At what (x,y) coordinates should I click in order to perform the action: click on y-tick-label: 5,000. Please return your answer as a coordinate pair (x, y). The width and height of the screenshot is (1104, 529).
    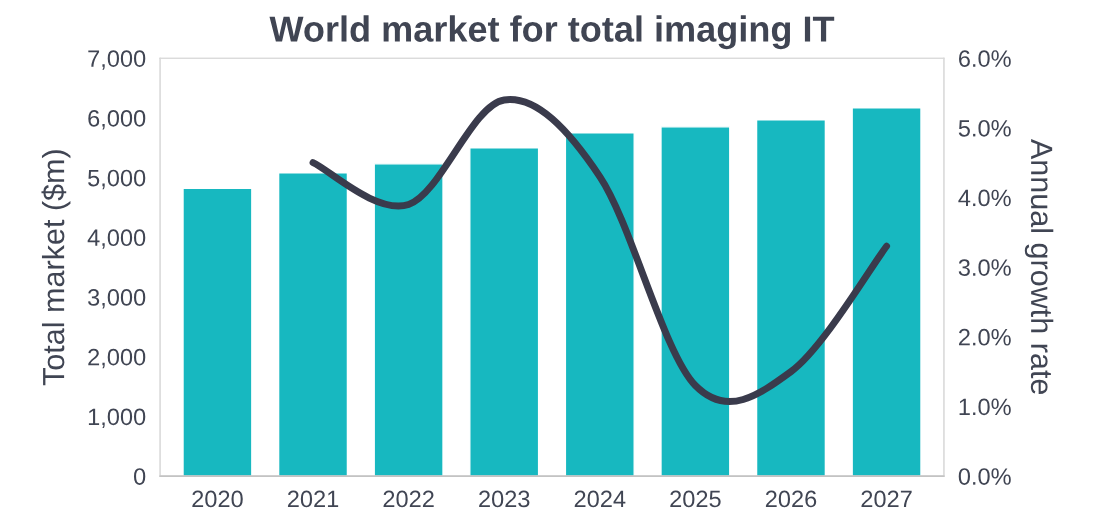
    Looking at the image, I should click on (117, 179).